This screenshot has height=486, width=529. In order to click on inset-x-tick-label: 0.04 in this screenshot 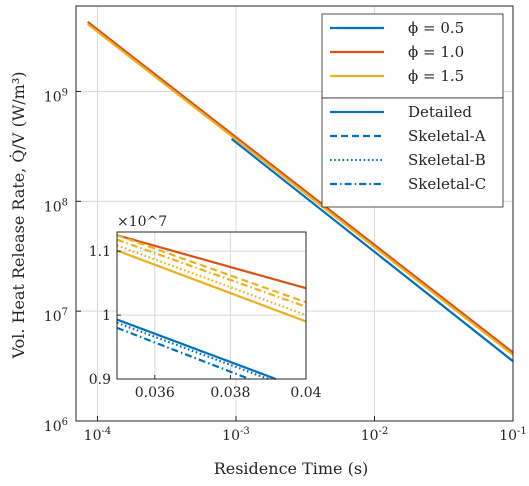, I will do `click(305, 393)`.